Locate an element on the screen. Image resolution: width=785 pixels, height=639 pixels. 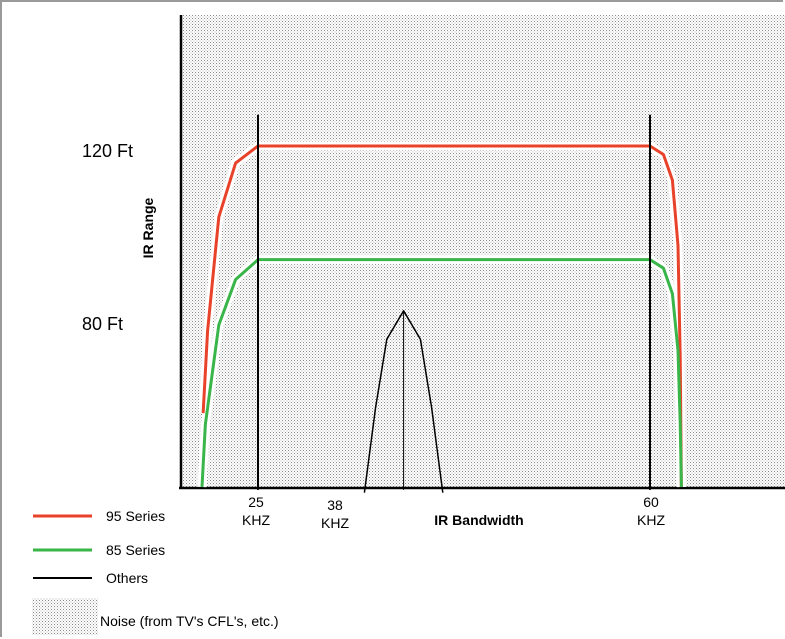
x-tick-label-38-value: 38 is located at coordinates (335, 505).